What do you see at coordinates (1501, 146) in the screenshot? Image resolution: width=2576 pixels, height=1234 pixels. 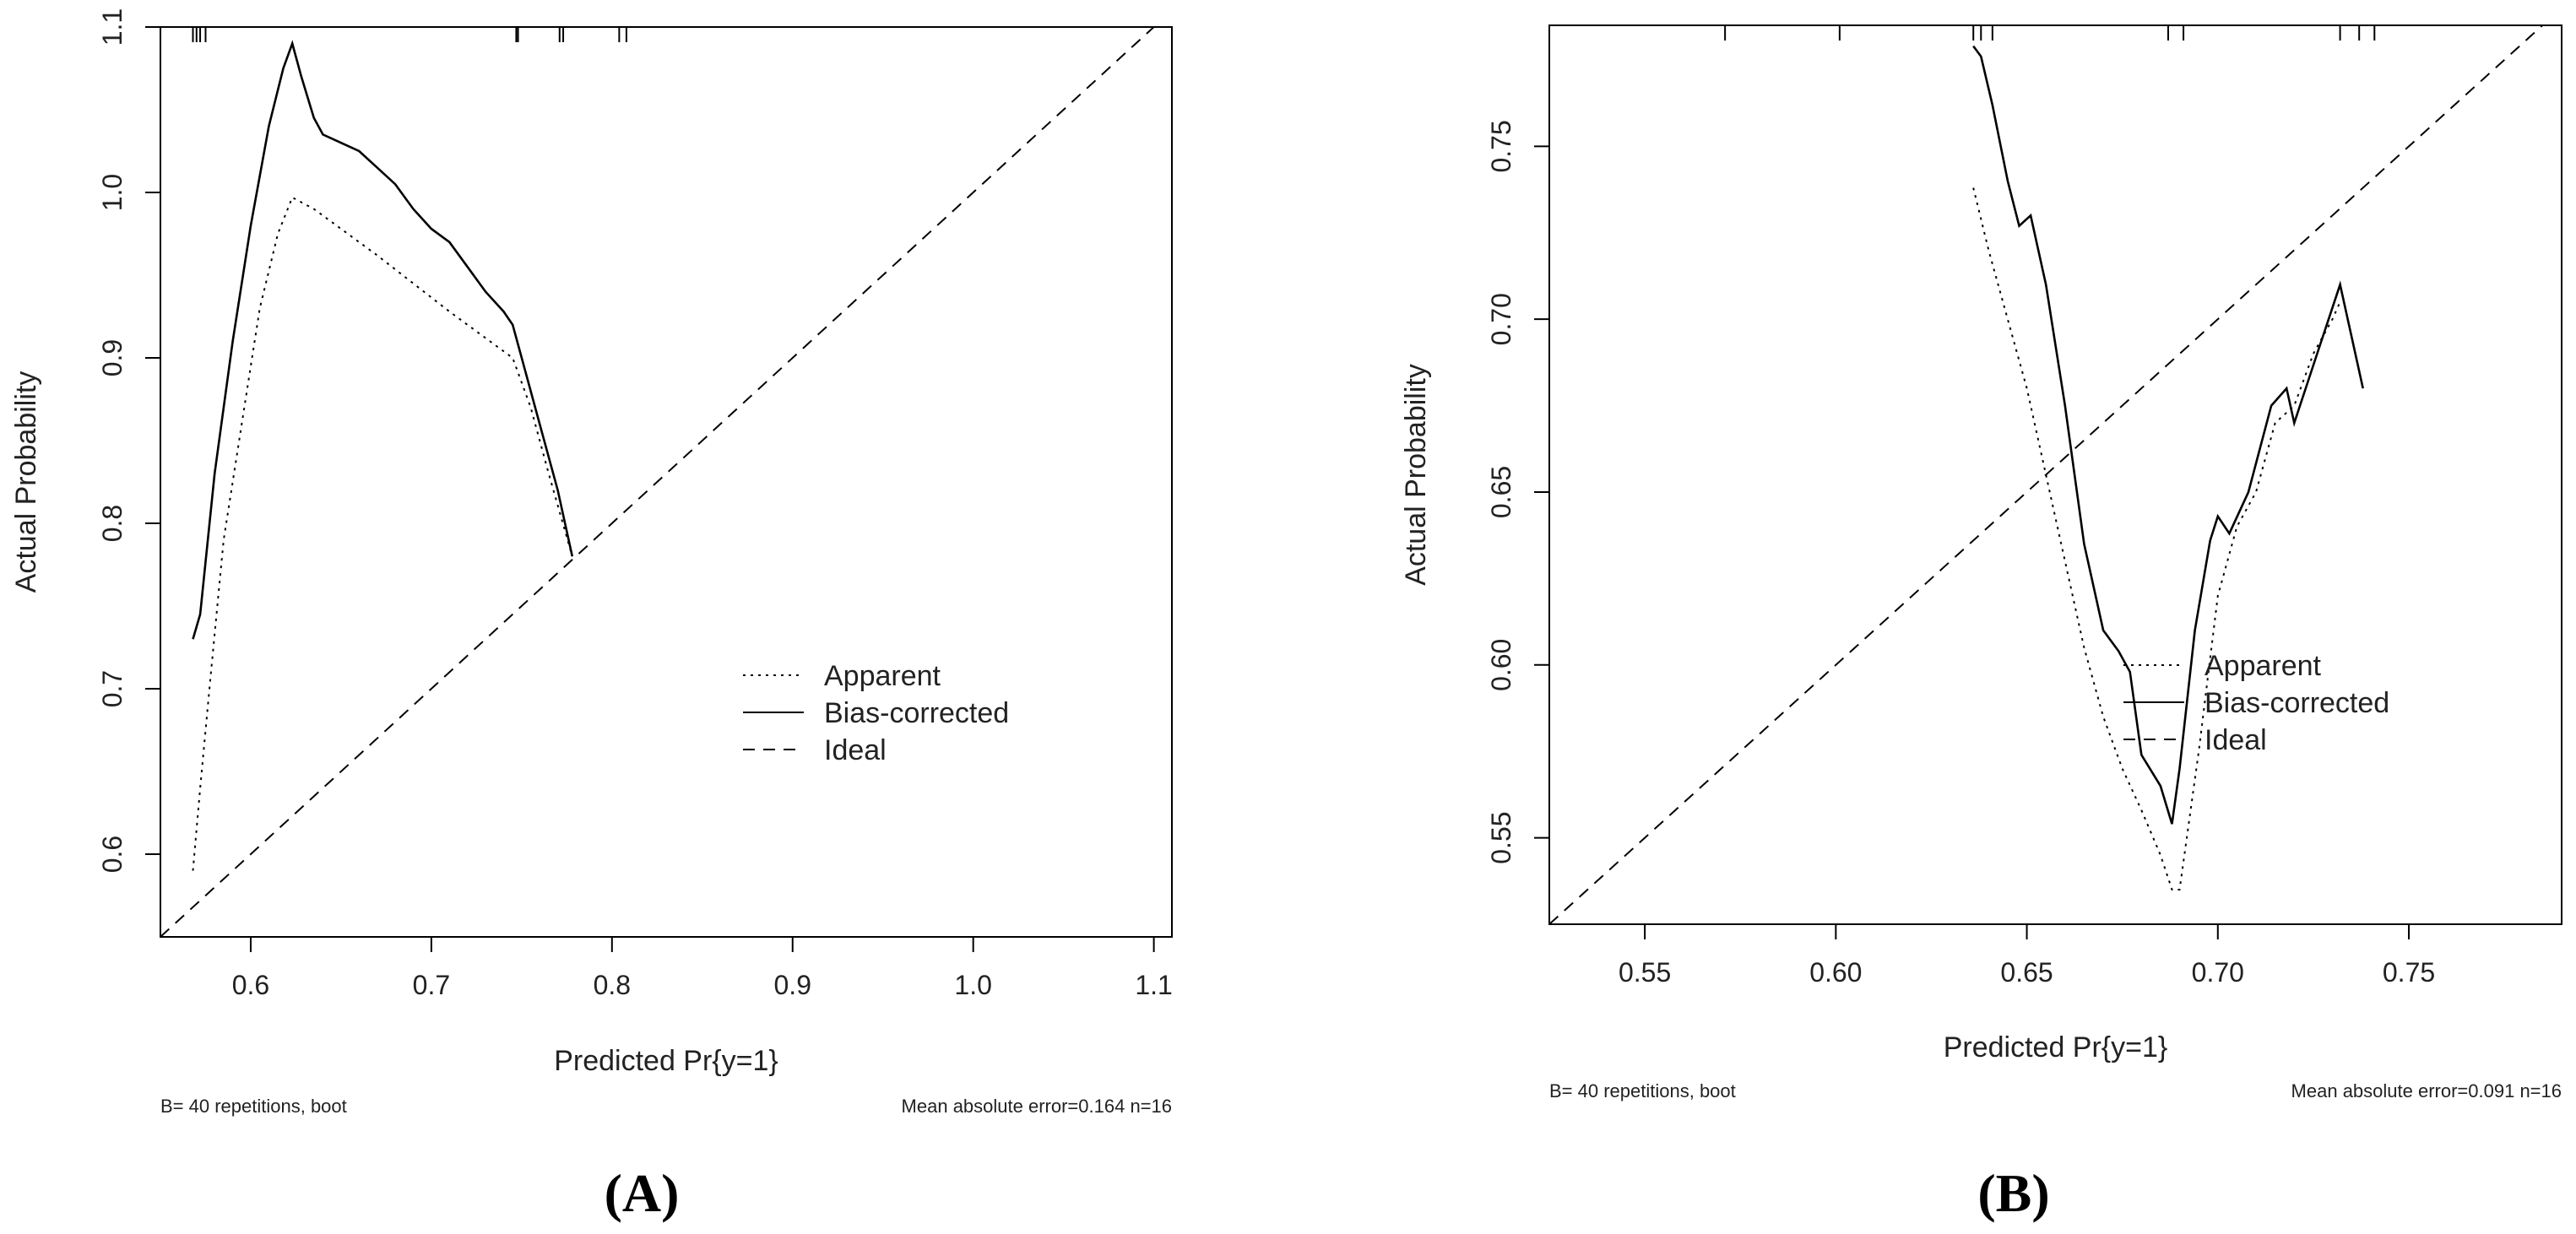 I see `y-tick-label: 0.75` at bounding box center [1501, 146].